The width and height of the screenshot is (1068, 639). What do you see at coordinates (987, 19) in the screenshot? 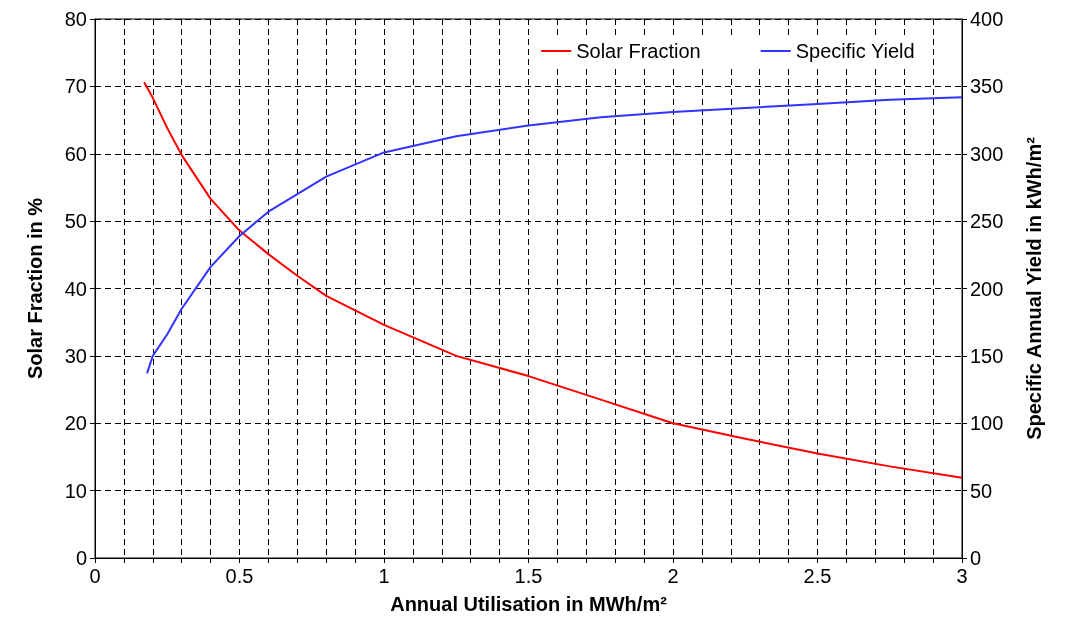
I see `y2-tick-label: 400` at bounding box center [987, 19].